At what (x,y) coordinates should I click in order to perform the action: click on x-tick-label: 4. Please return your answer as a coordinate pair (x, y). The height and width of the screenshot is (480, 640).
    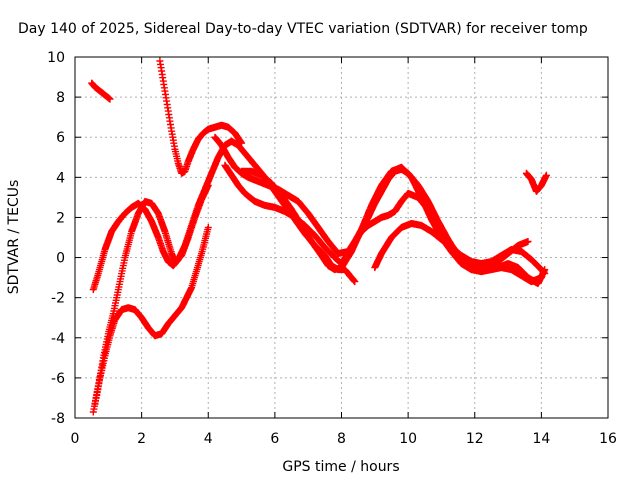
    Looking at the image, I should click on (208, 439).